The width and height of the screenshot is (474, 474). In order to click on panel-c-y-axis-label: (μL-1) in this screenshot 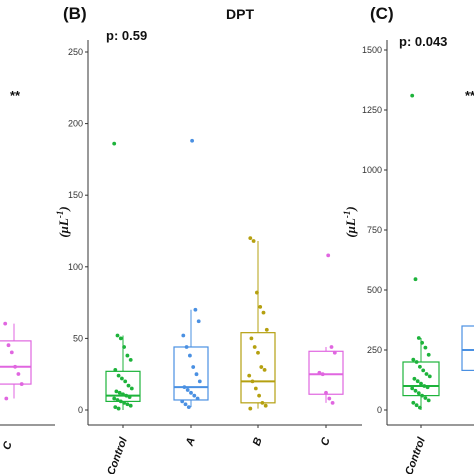, I will do `click(350, 221)`.